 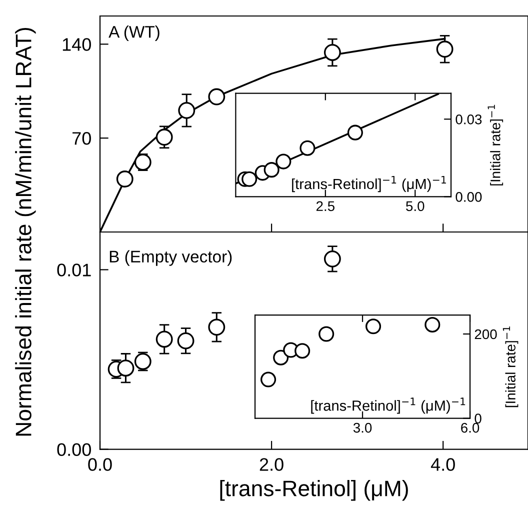 I want to click on y-tick-label: 140, so click(x=76, y=44).